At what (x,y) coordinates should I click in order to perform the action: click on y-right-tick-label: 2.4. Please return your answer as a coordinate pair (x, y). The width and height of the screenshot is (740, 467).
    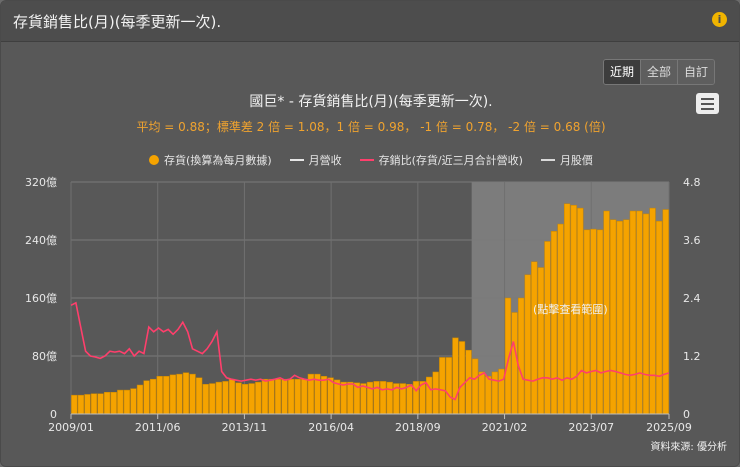
    Looking at the image, I should click on (692, 298).